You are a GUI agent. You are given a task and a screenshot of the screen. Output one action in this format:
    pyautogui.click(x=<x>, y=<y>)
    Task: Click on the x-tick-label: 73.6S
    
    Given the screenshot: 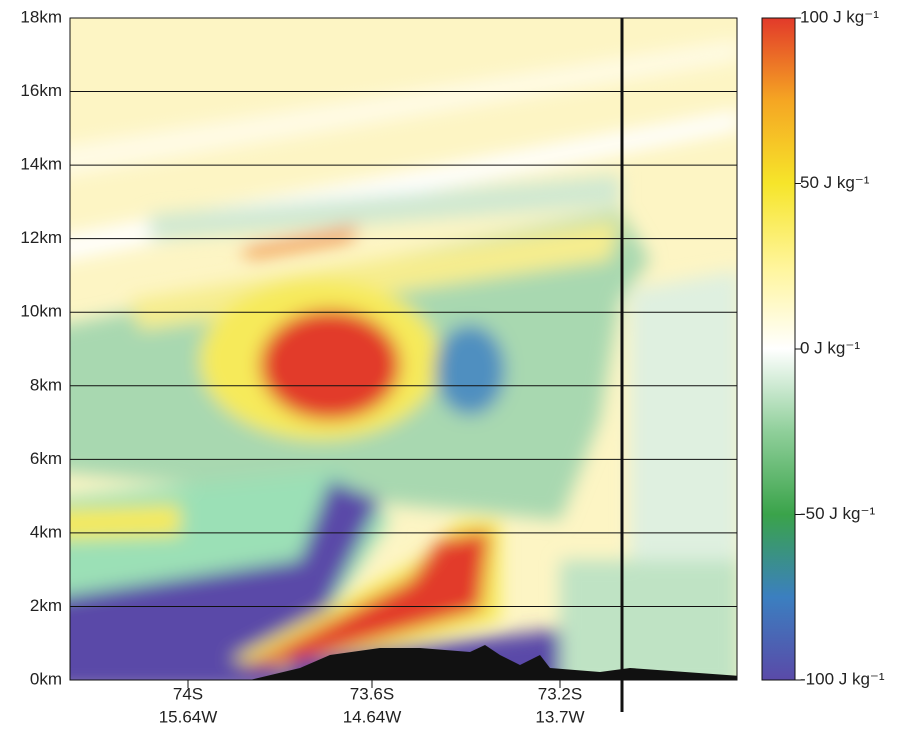 What is the action you would take?
    pyautogui.click(x=372, y=693)
    